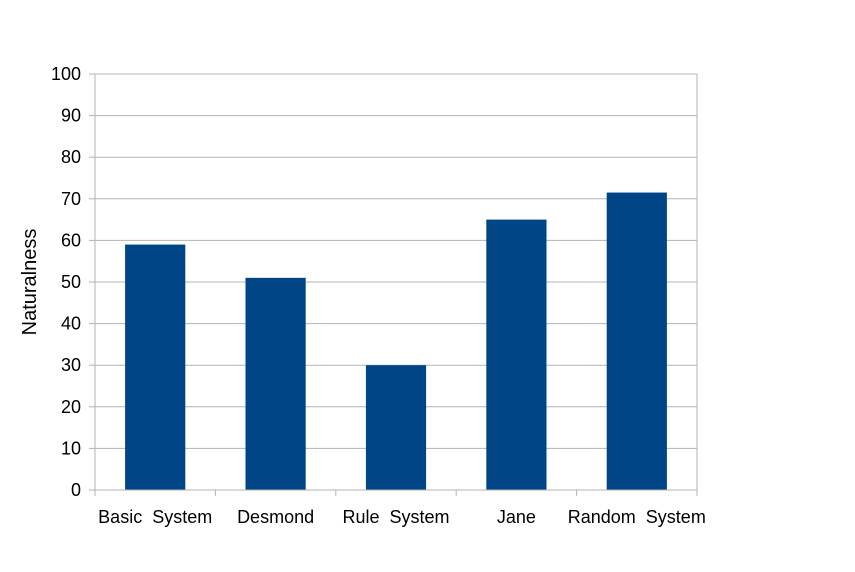 The image size is (855, 572). I want to click on x-category-label: Rule System, so click(395, 517).